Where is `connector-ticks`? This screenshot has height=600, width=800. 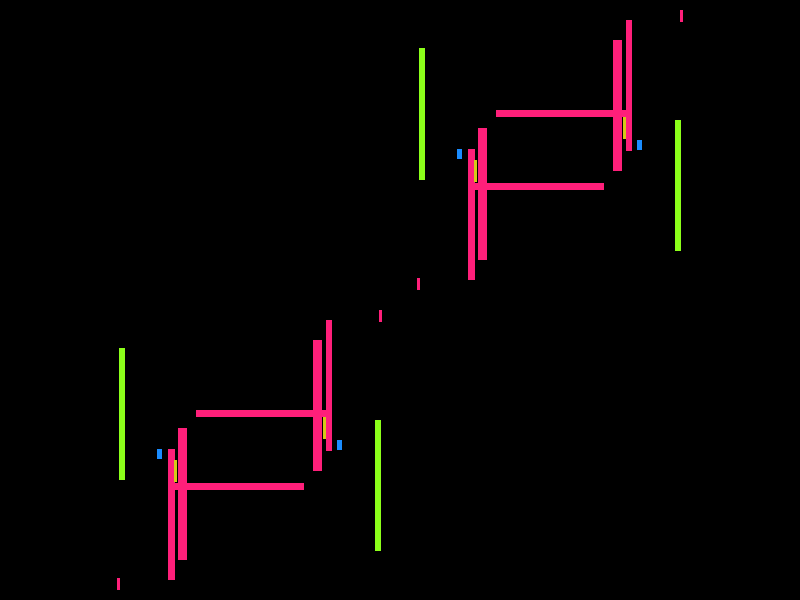
connector-ticks is located at coordinates (399, 300).